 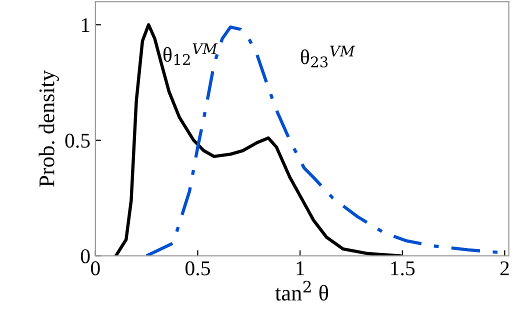 I want to click on x-axis-title: tan$^{2}$ θ, so click(x=301, y=290).